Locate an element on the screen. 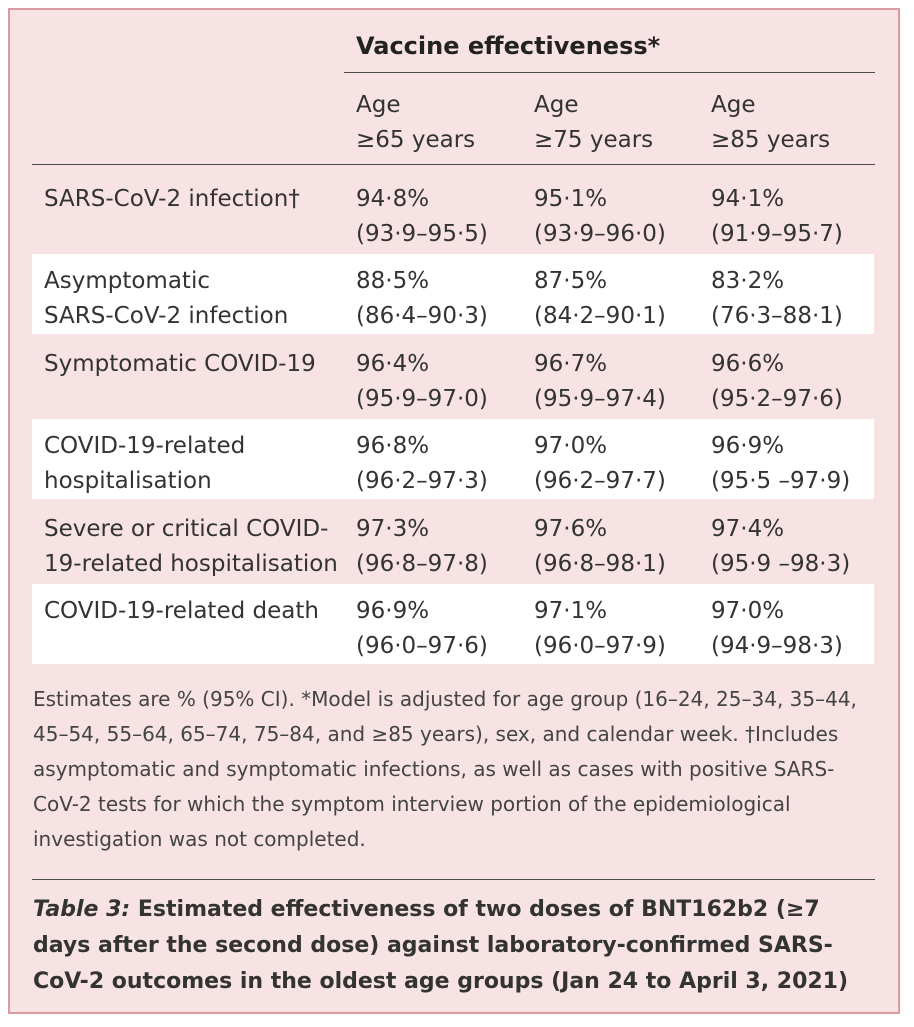 This screenshot has height=1027, width=914. confidence-interval: (93·9–95·5) is located at coordinates (422, 234).